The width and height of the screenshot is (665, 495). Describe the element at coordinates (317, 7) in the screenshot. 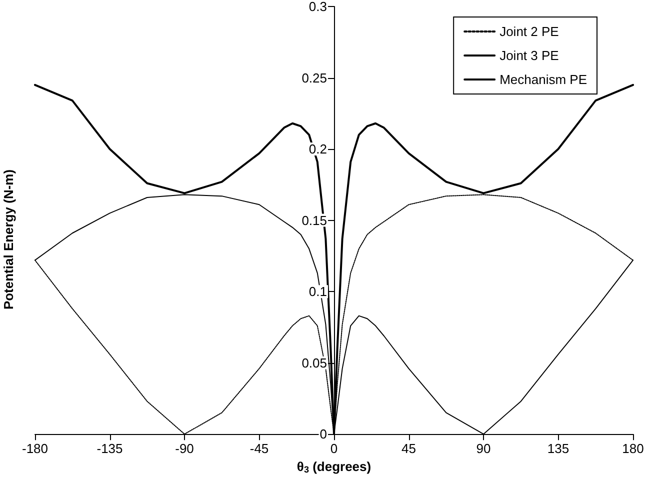

I see `y-tick-label: 0.3` at that location.